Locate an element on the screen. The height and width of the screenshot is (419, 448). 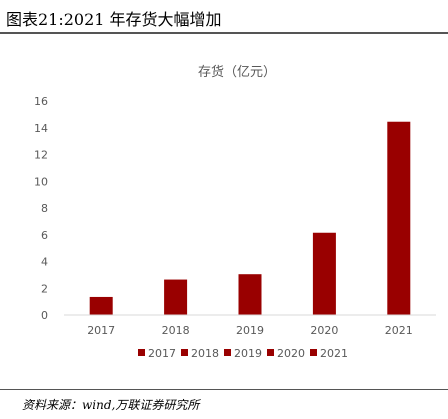
legend-item: 2017 is located at coordinates (157, 353).